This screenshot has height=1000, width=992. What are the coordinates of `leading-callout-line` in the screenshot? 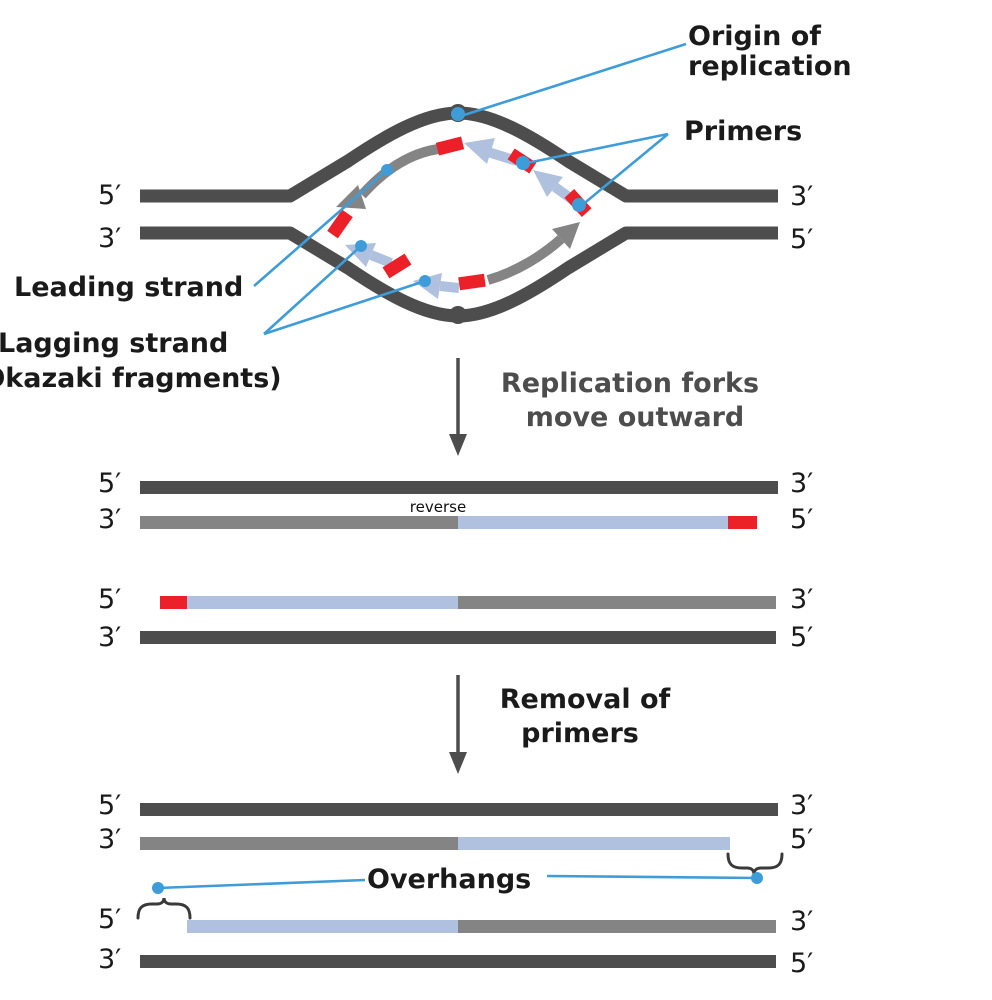 It's located at (320, 228).